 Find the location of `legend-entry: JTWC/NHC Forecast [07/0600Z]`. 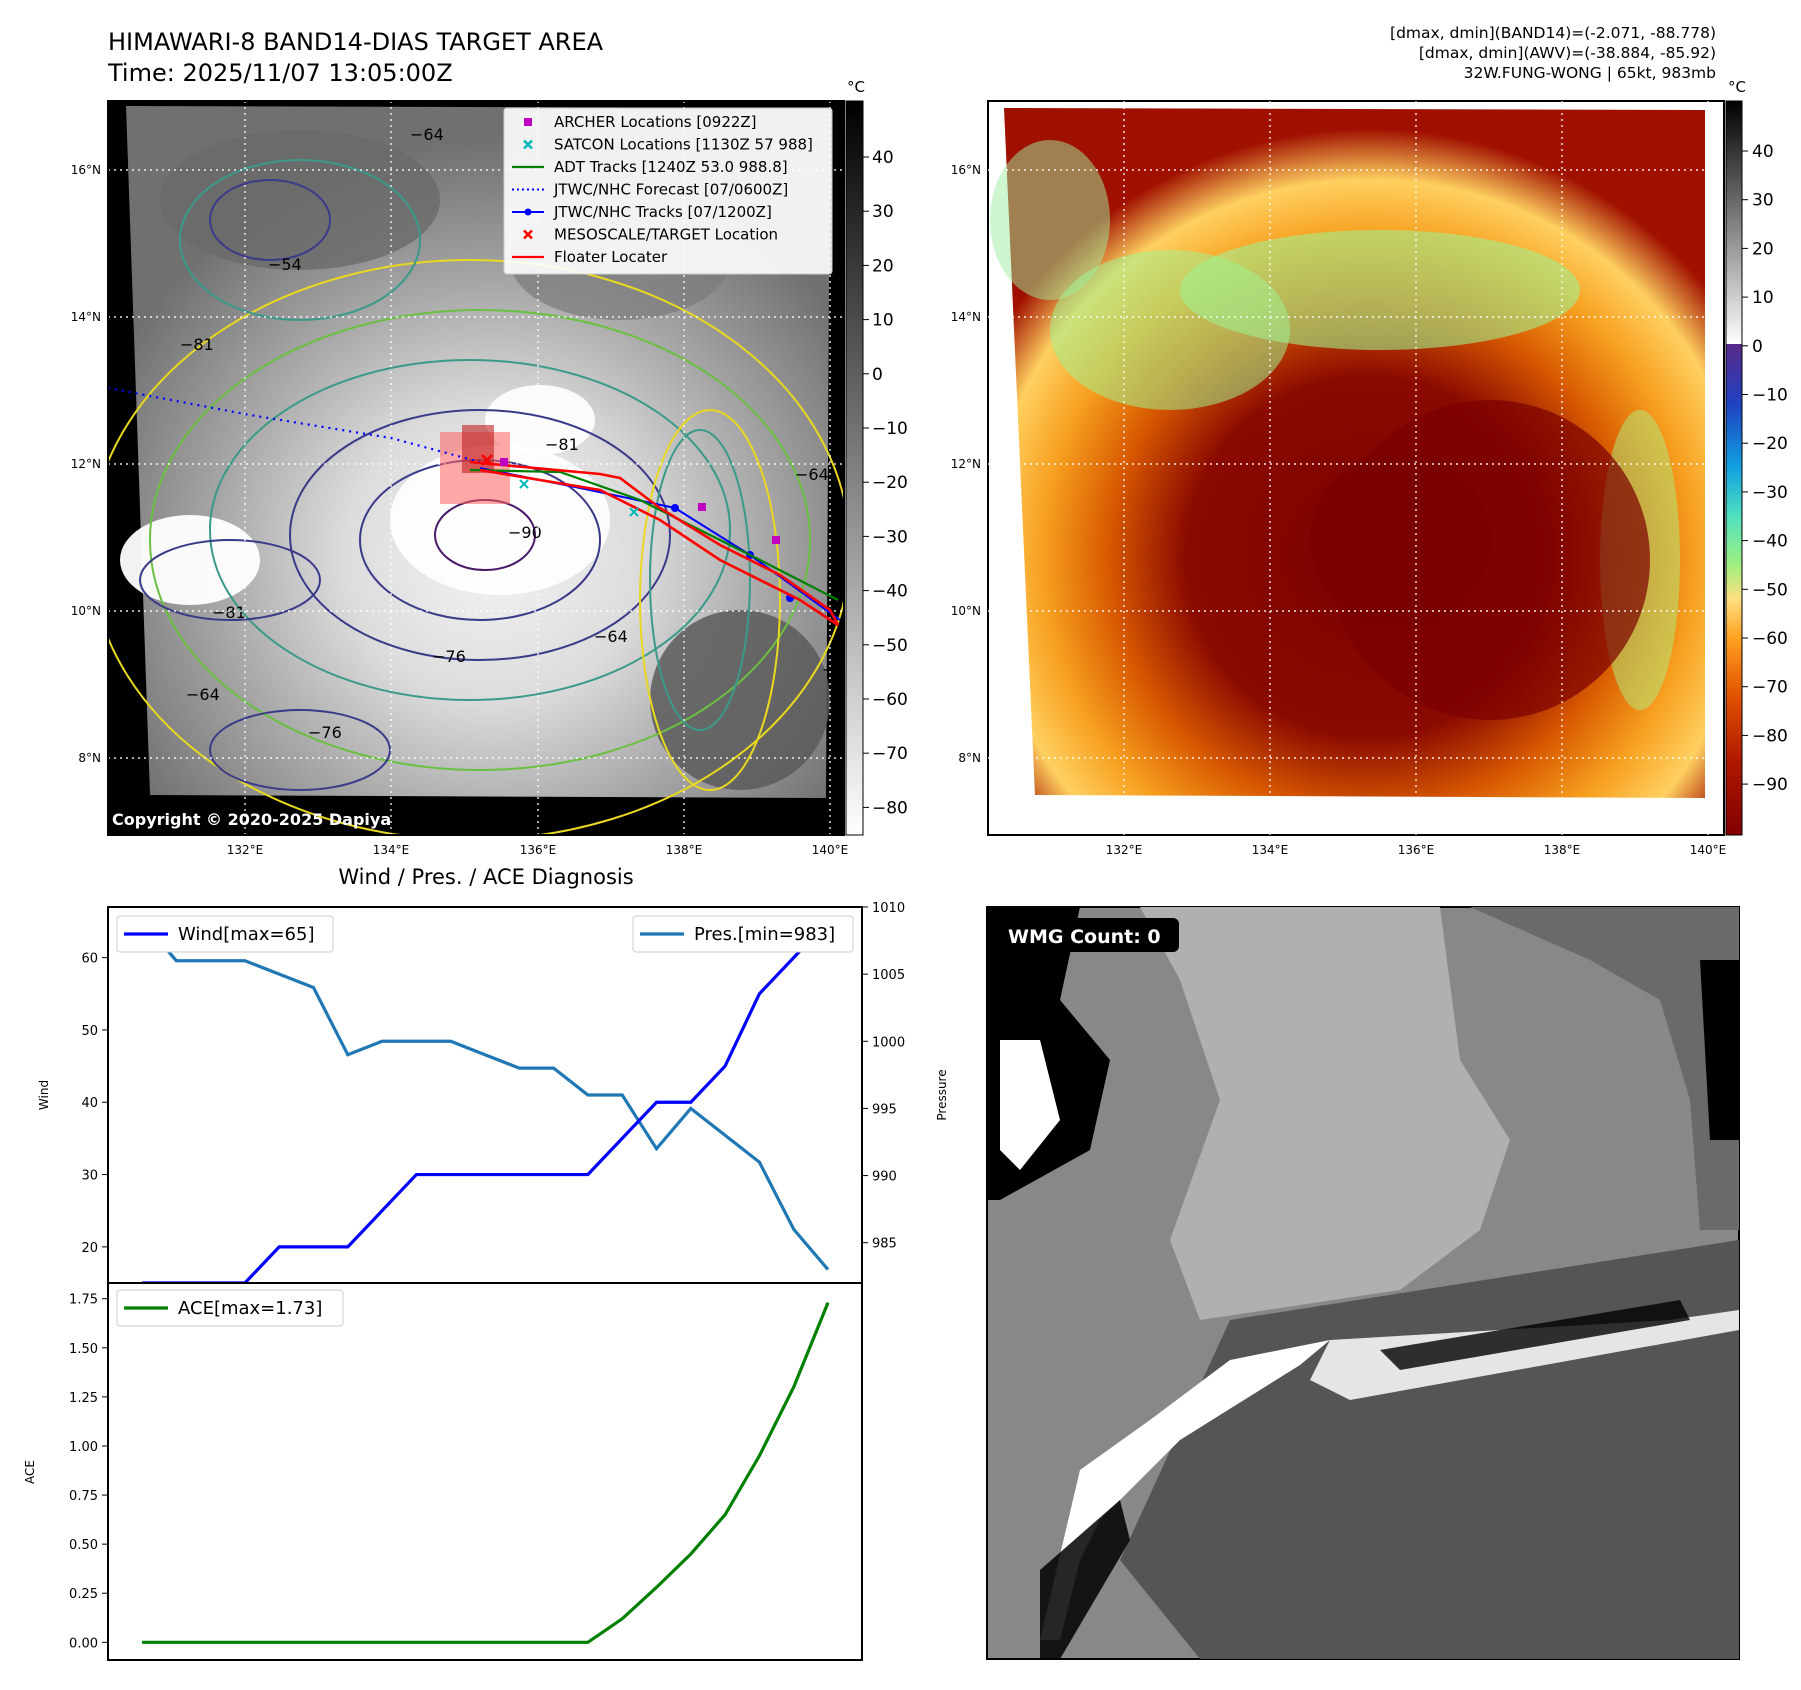

legend-entry: JTWC/NHC Forecast [07/0600Z] is located at coordinates (650, 190).